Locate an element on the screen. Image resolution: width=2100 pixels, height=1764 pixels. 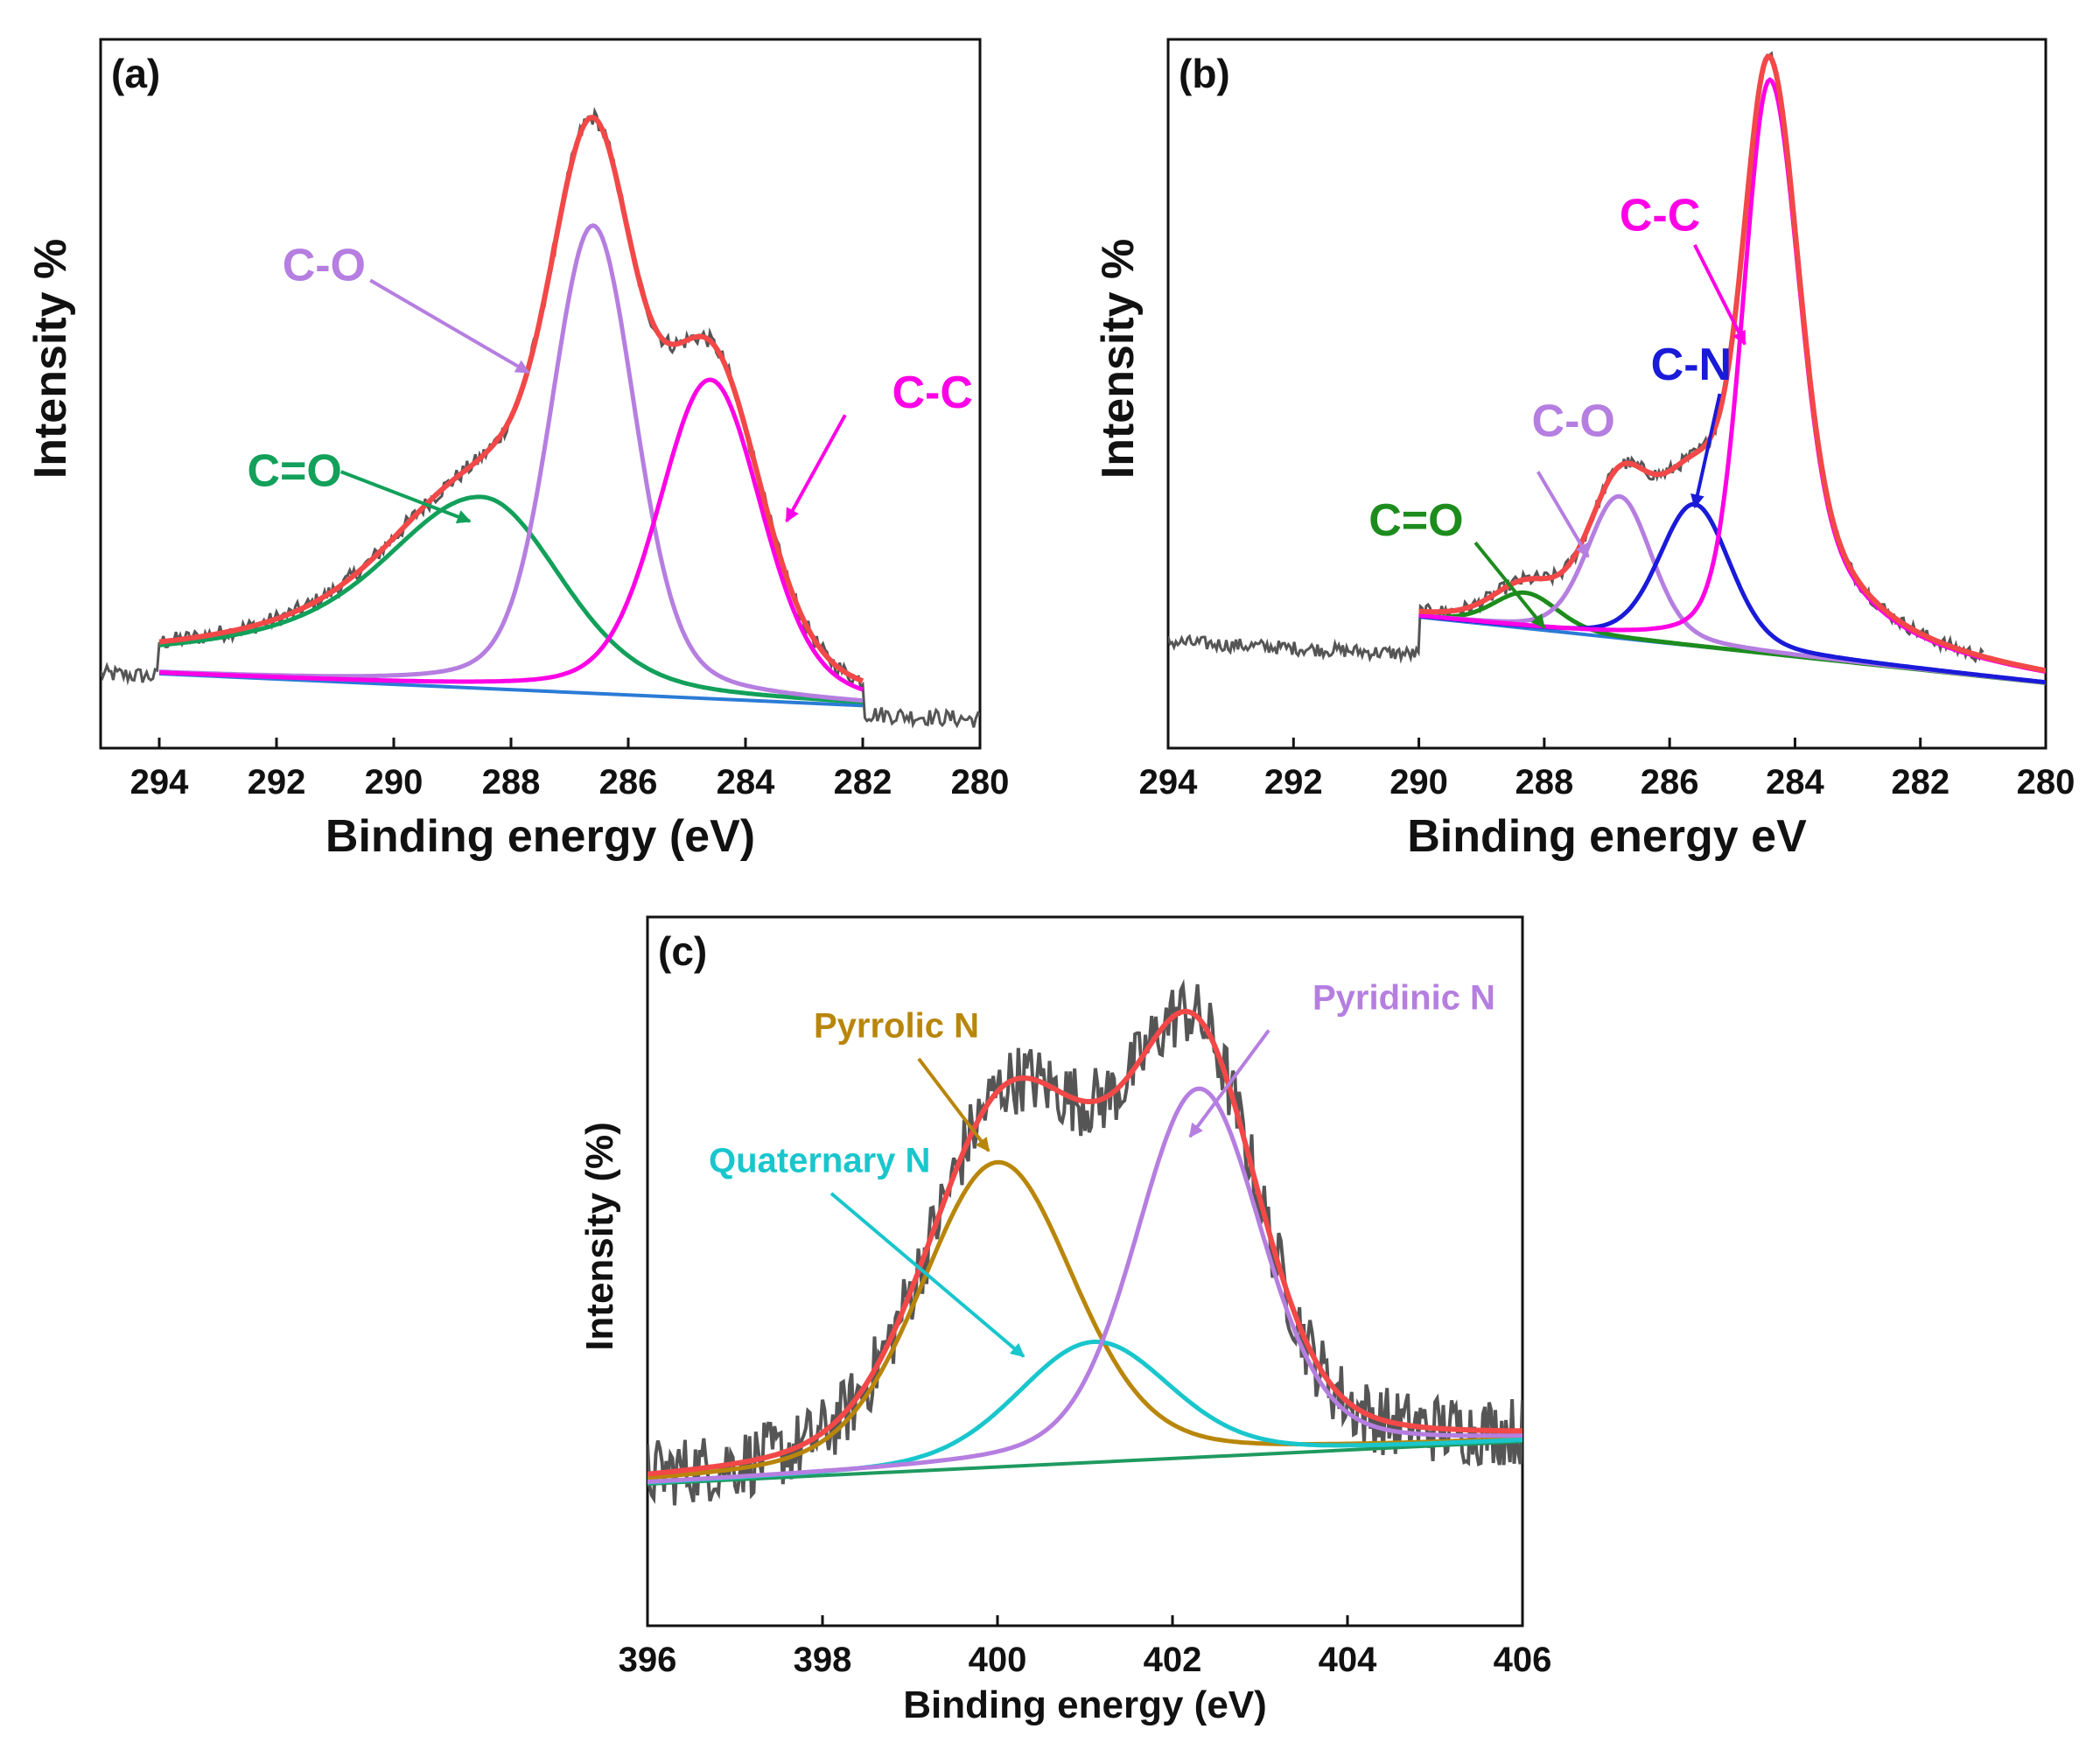
y-axis-label: Intensity (%) is located at coordinates (599, 1236).